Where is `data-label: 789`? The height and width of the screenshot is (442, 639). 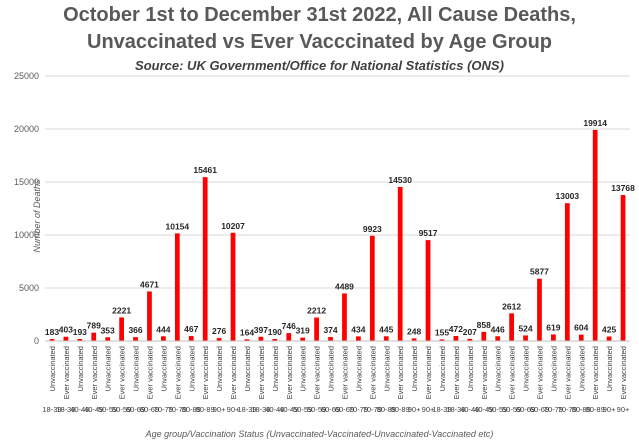 data-label: 789 is located at coordinates (94, 326).